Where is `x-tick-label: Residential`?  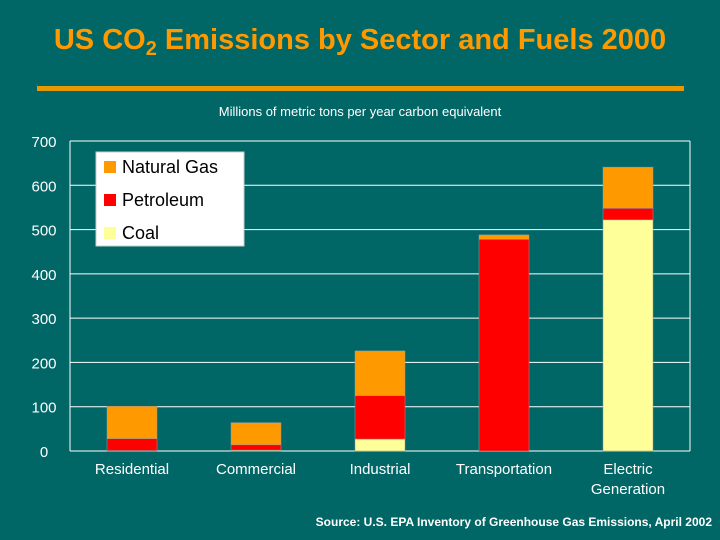
x-tick-label: Residential is located at coordinates (132, 469).